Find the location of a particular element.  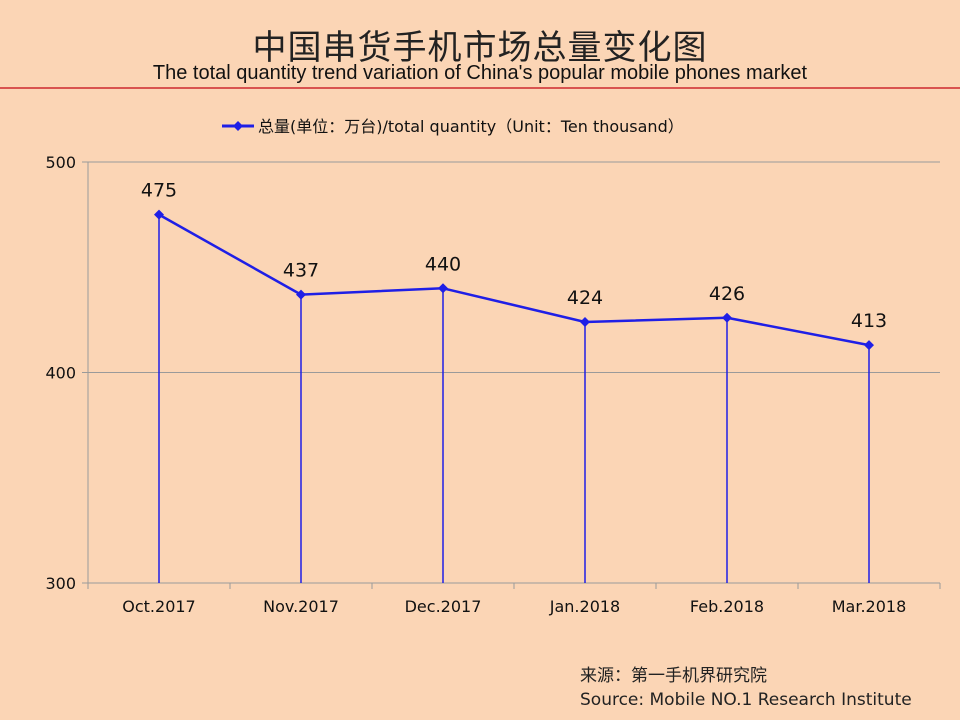

data-label: 413 is located at coordinates (869, 321).